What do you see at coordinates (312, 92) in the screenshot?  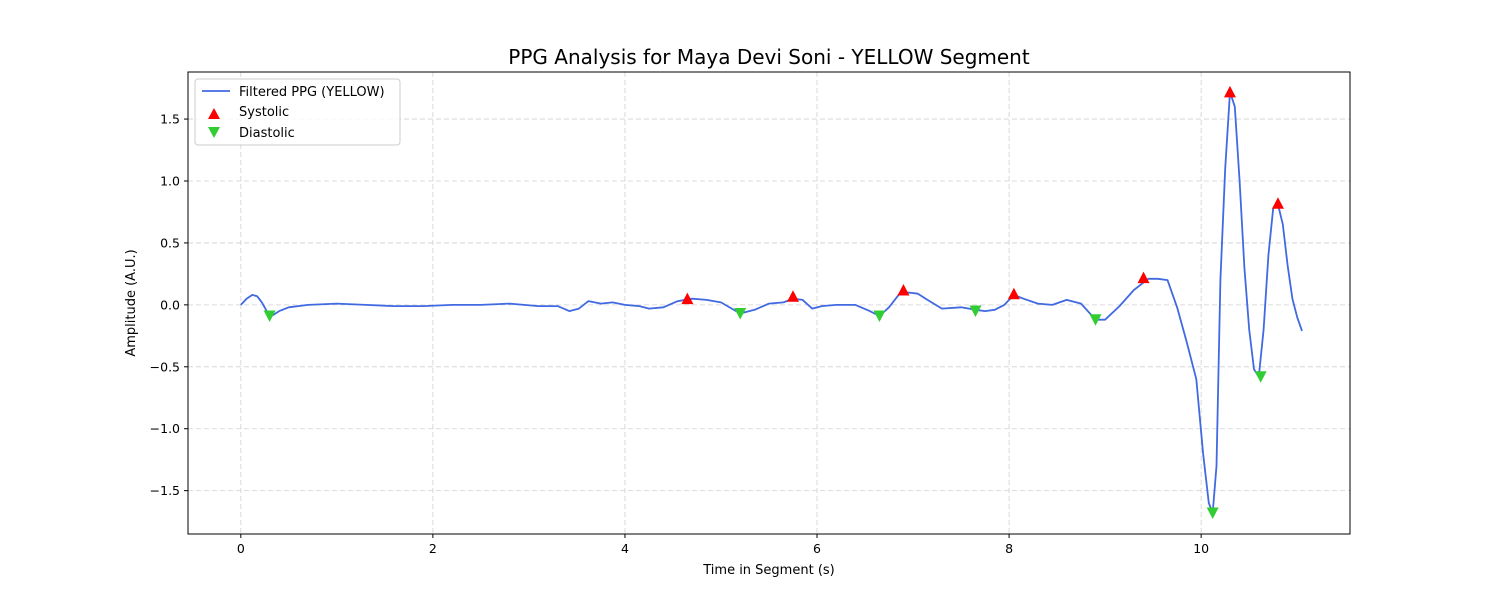 I see `legend-label-filtered-ppg: Filtered PPG (YELLOW)` at bounding box center [312, 92].